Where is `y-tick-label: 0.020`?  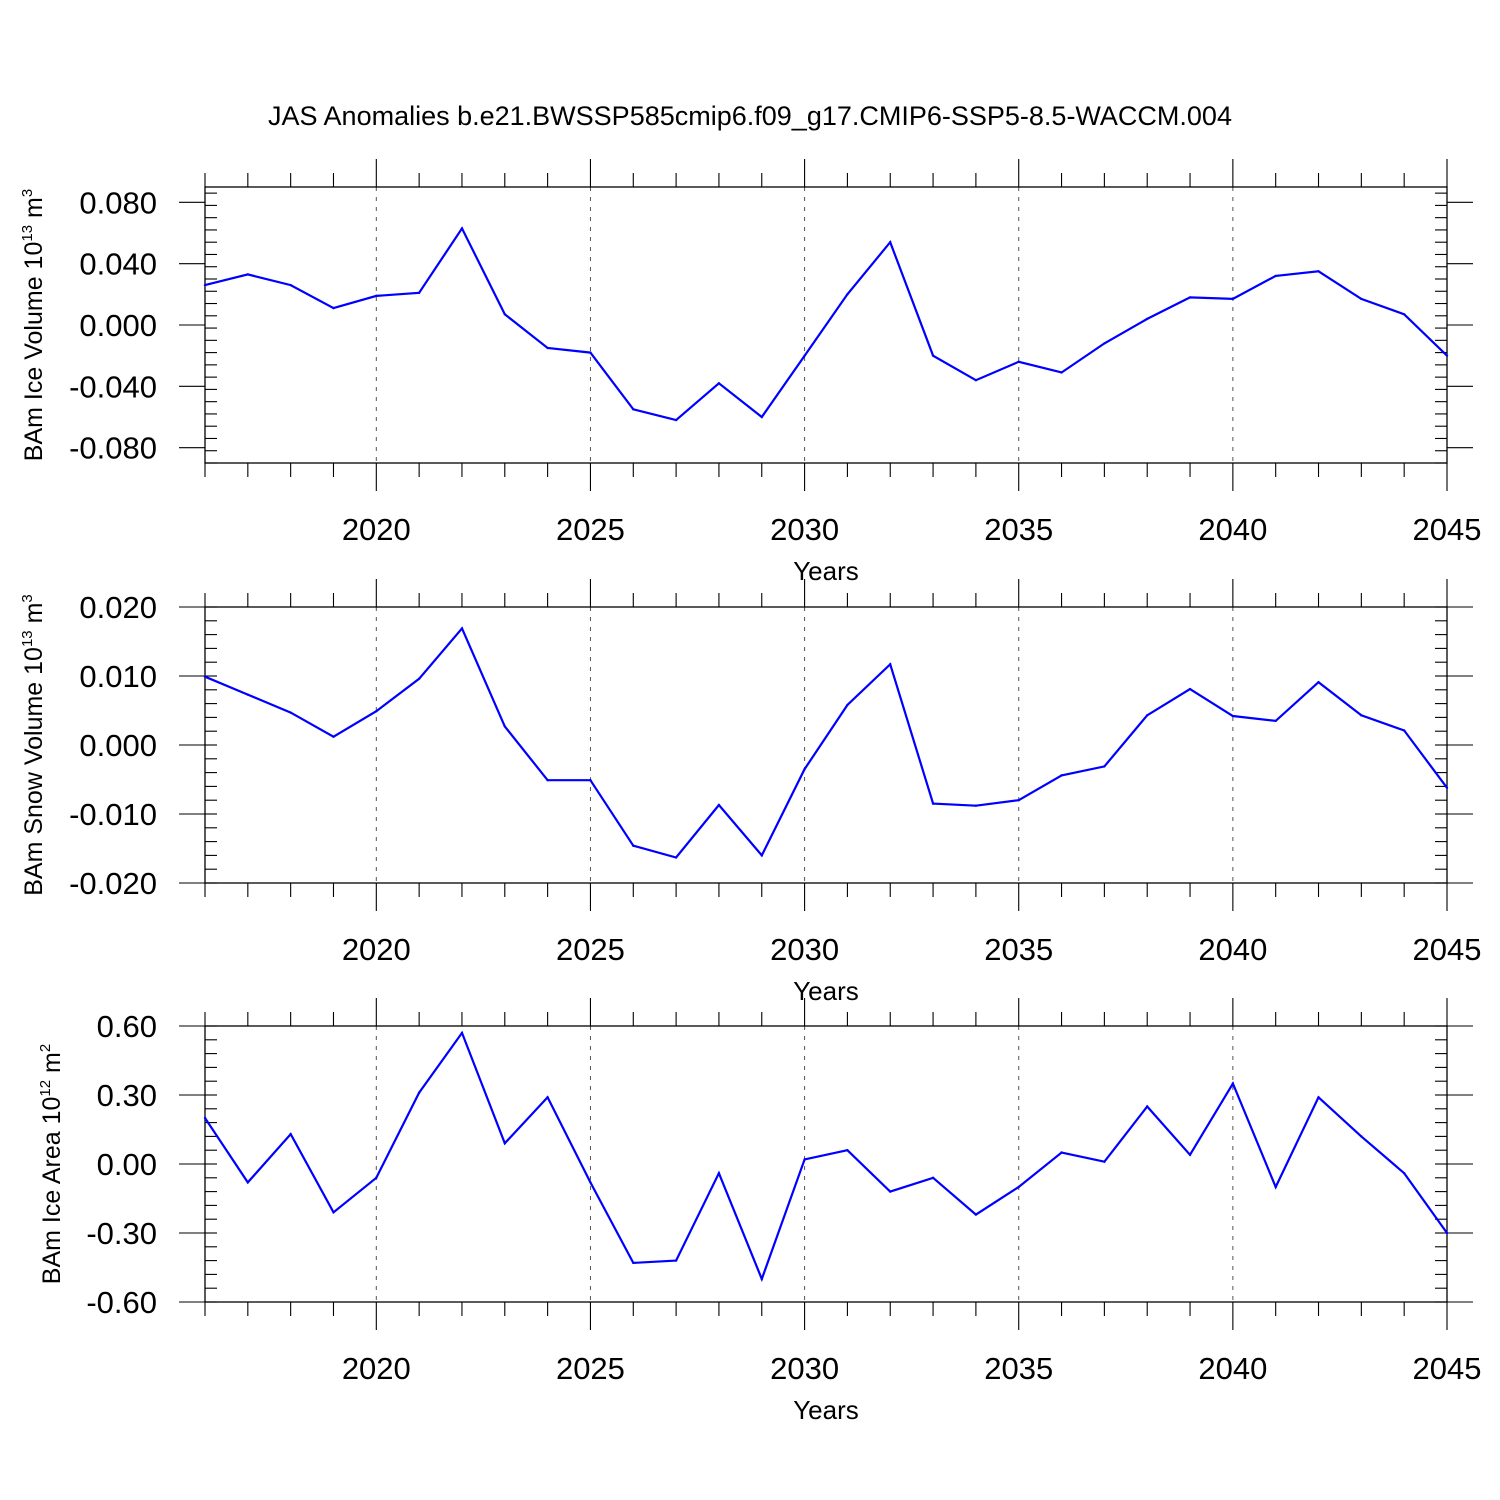
y-tick-label: 0.020 is located at coordinates (118, 607).